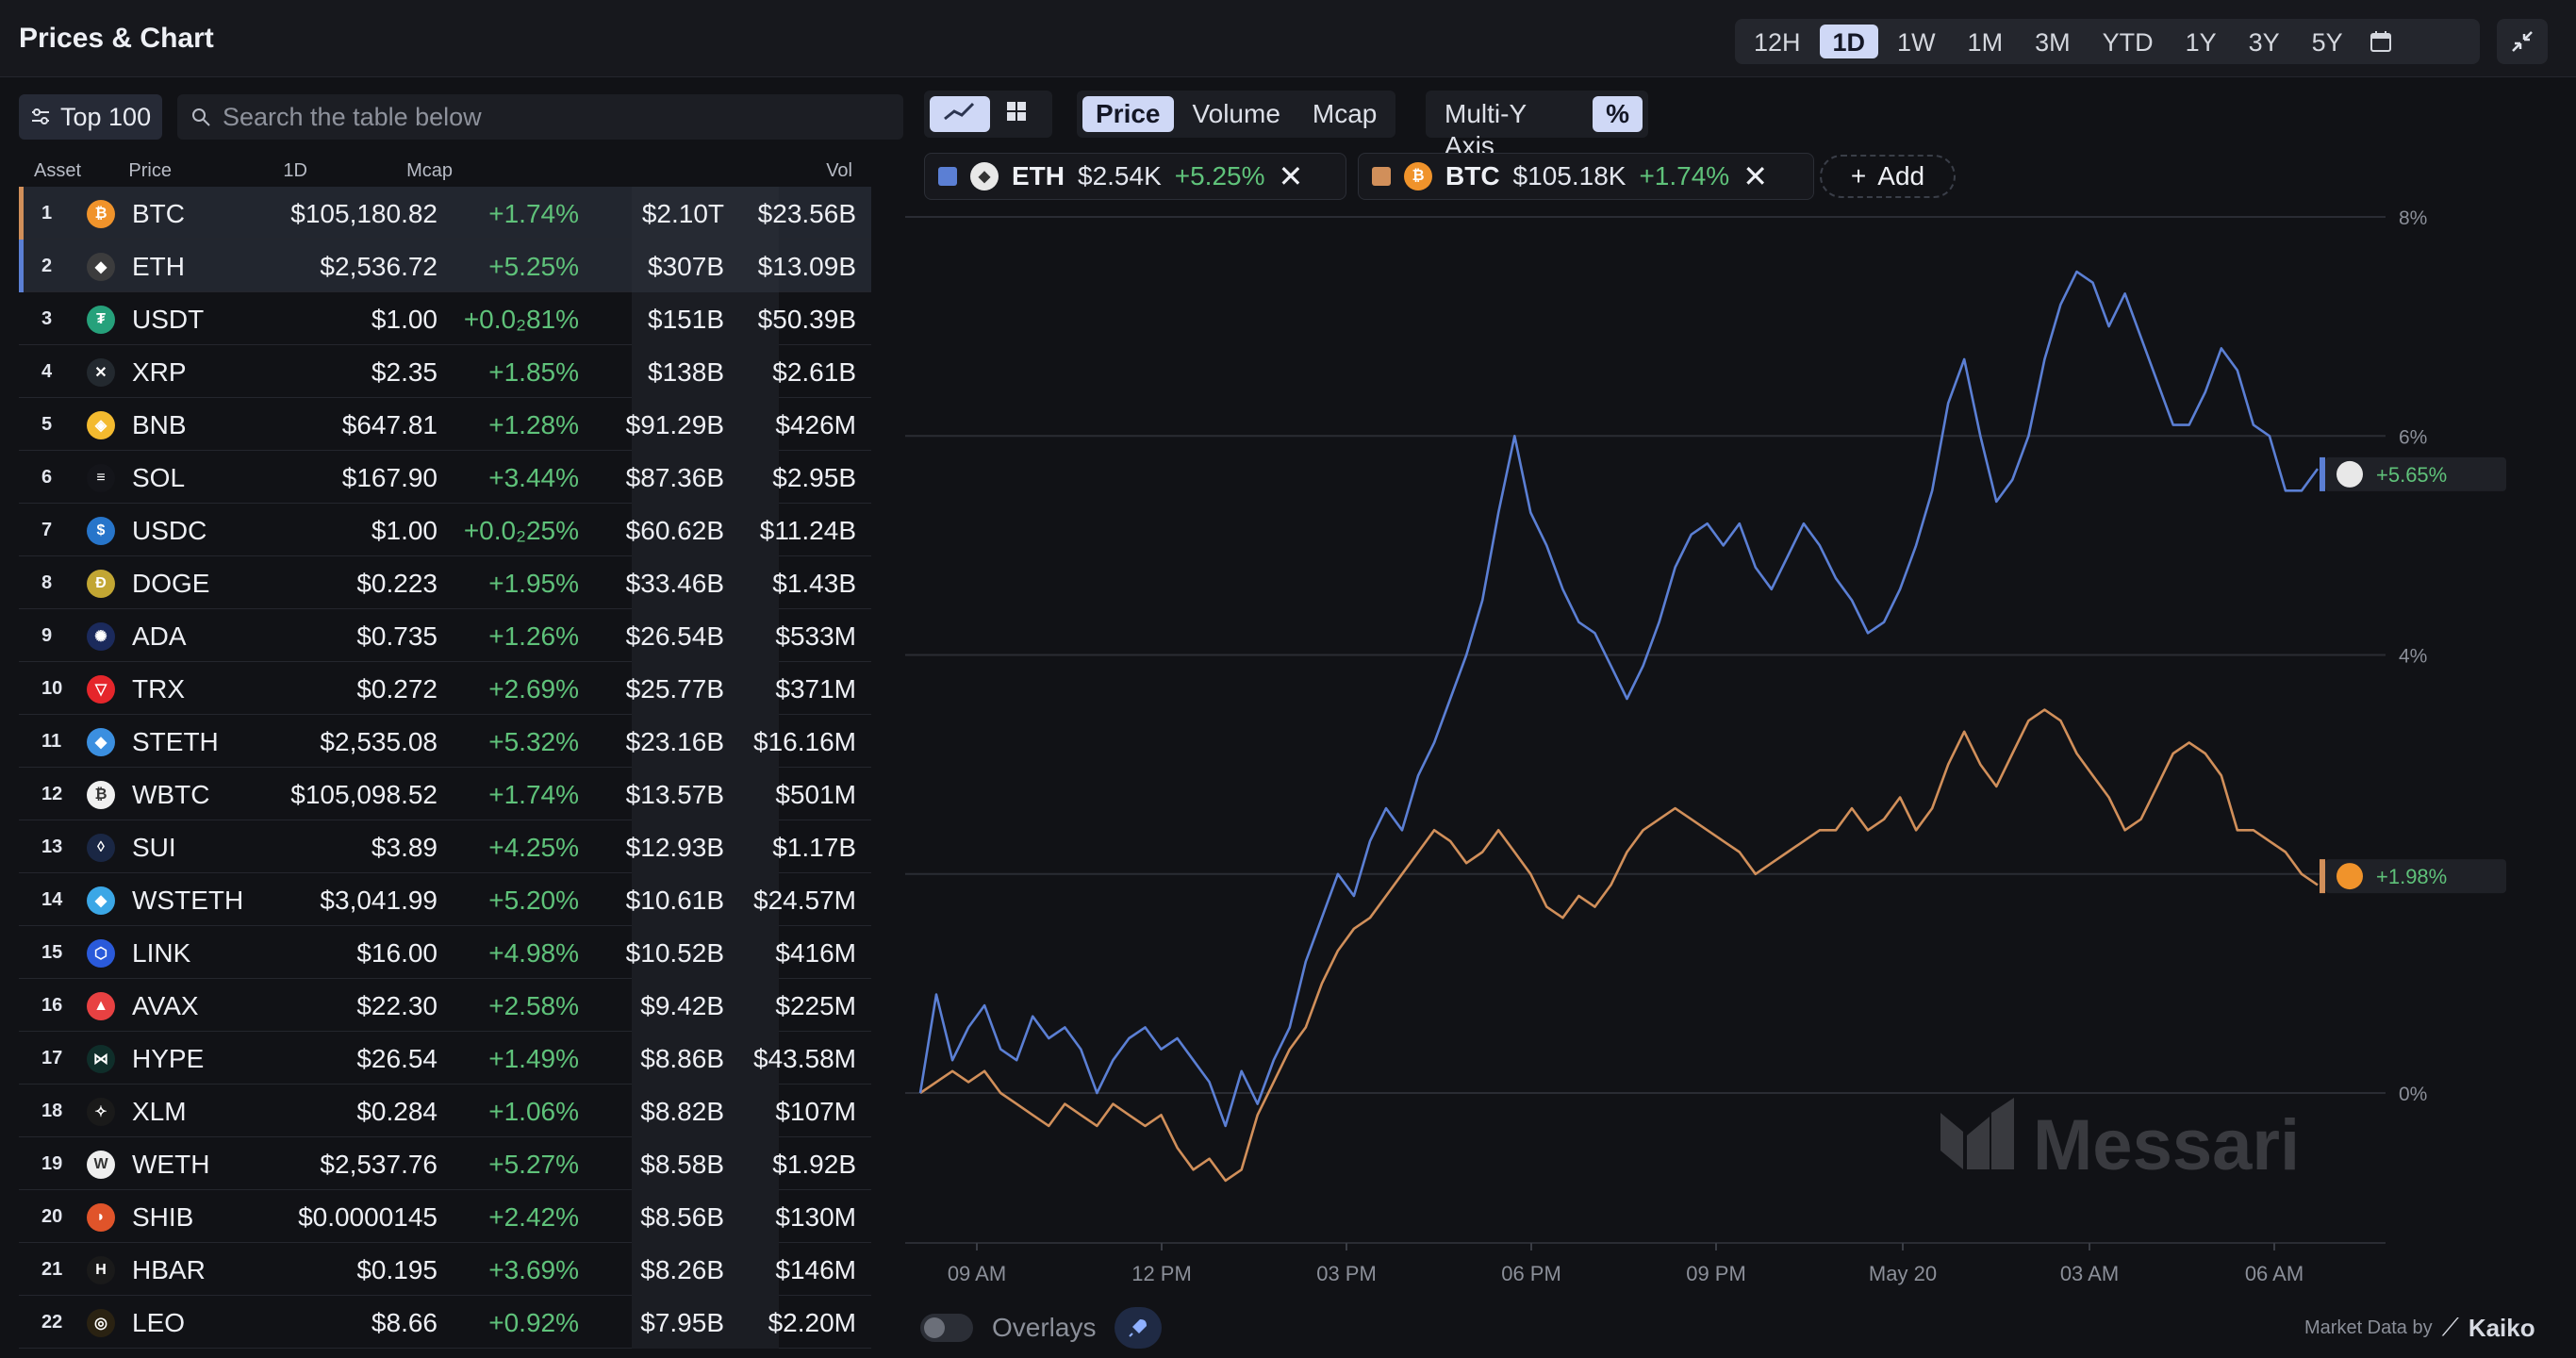  I want to click on table-row: 12 ₿ WBTC $105,098.52 +1.74% $13.57B $501M, so click(445, 794).